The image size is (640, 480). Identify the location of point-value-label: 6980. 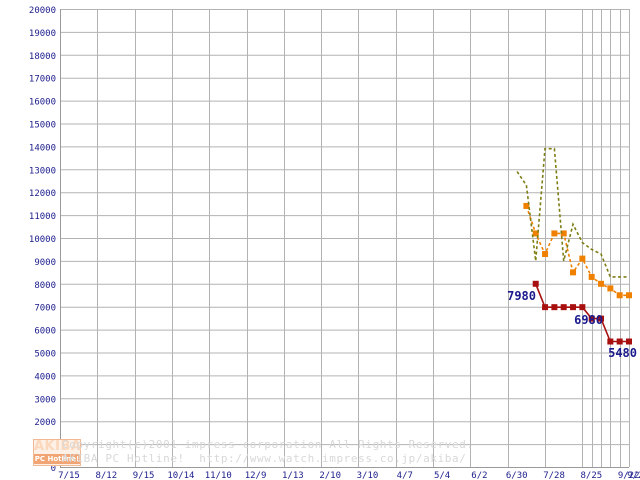
(588, 320).